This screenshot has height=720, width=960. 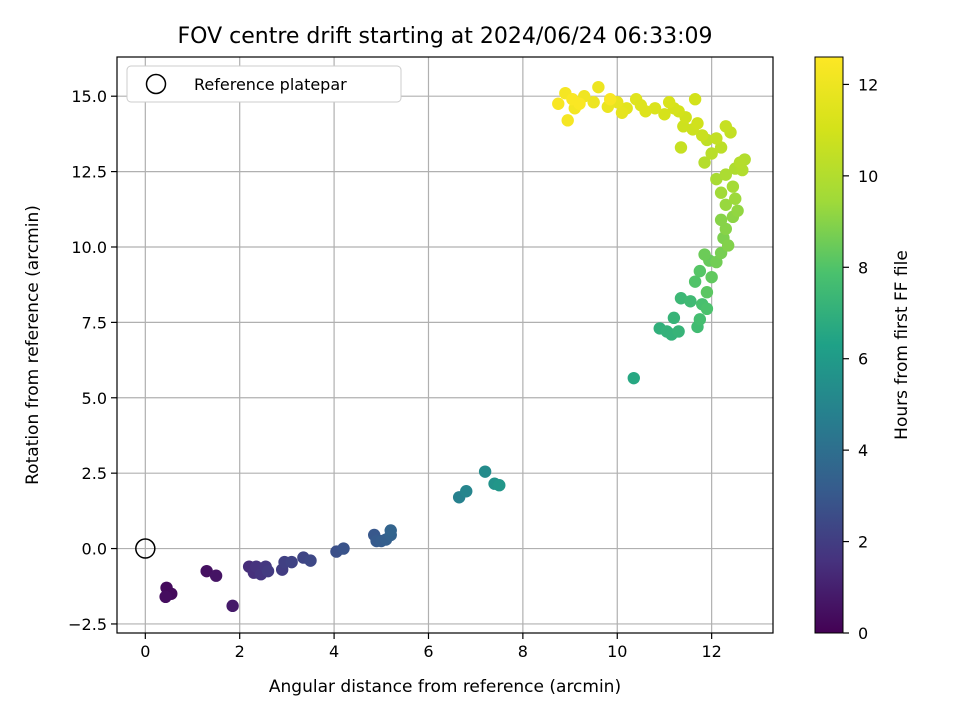 I want to click on colorbar-ticks: 0 2 4 6 8 10 12, so click(x=860, y=359).